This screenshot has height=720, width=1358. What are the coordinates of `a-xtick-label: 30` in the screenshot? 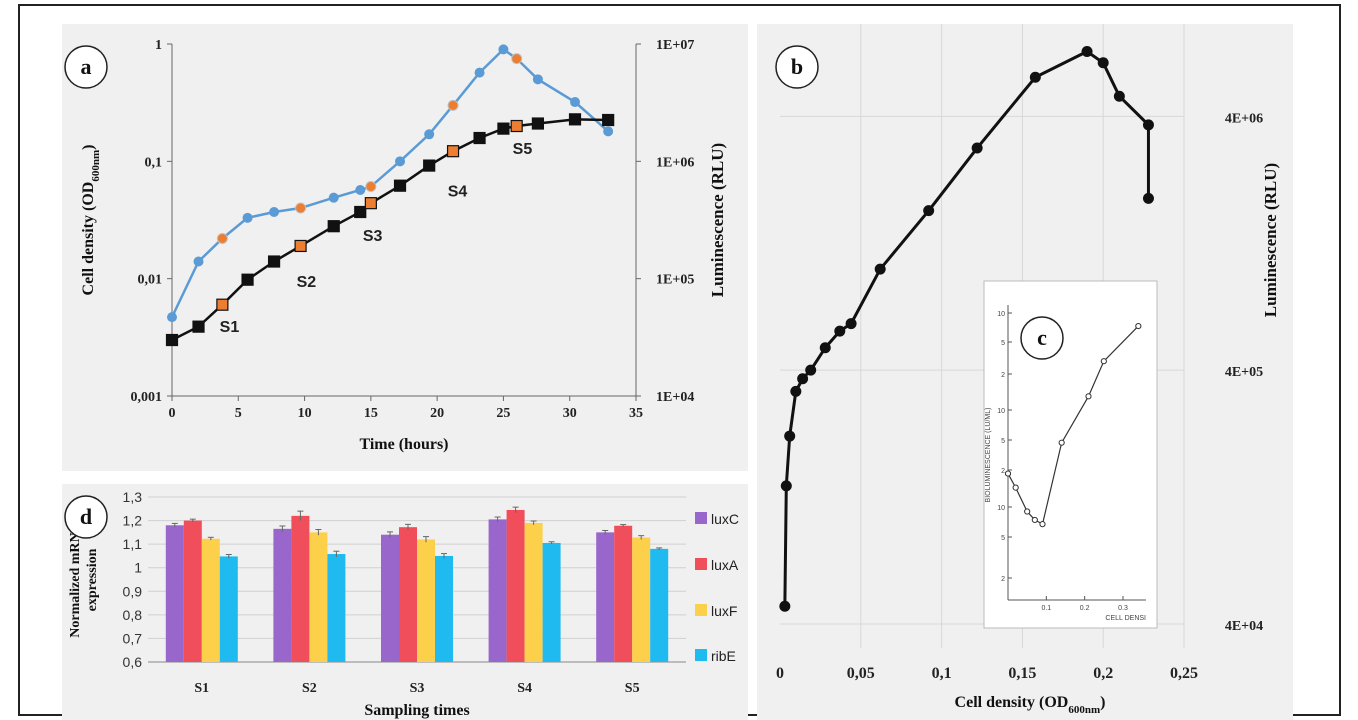 It's located at (570, 413).